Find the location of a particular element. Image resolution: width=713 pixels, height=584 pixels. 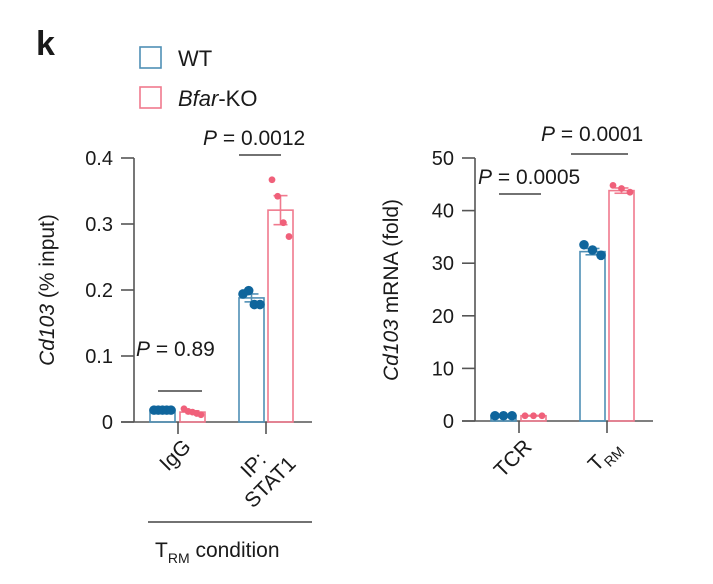

x-tick-label-line: TCR is located at coordinates (513, 458).